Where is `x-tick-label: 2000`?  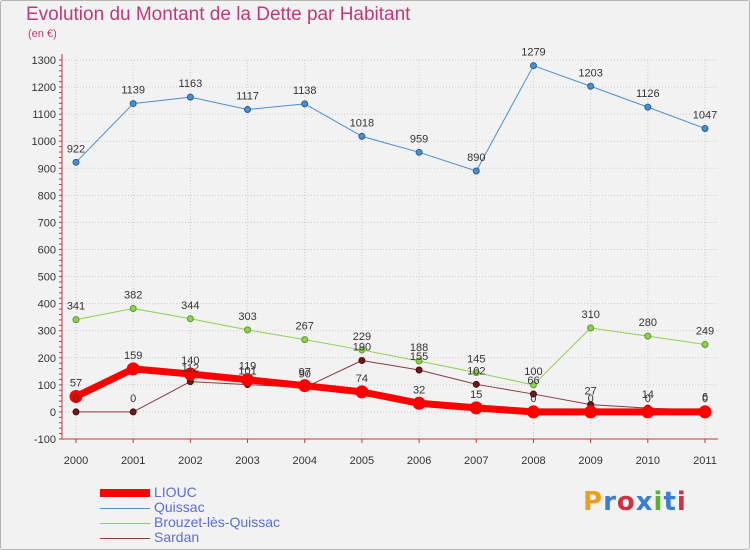
x-tick-label: 2000 is located at coordinates (76, 461).